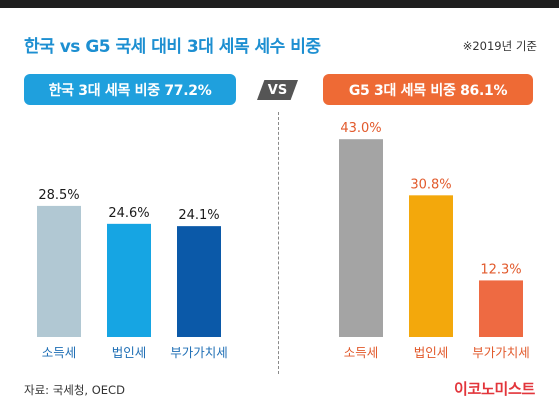  What do you see at coordinates (199, 352) in the screenshot?
I see `korea-category-label-3: 부가가치세` at bounding box center [199, 352].